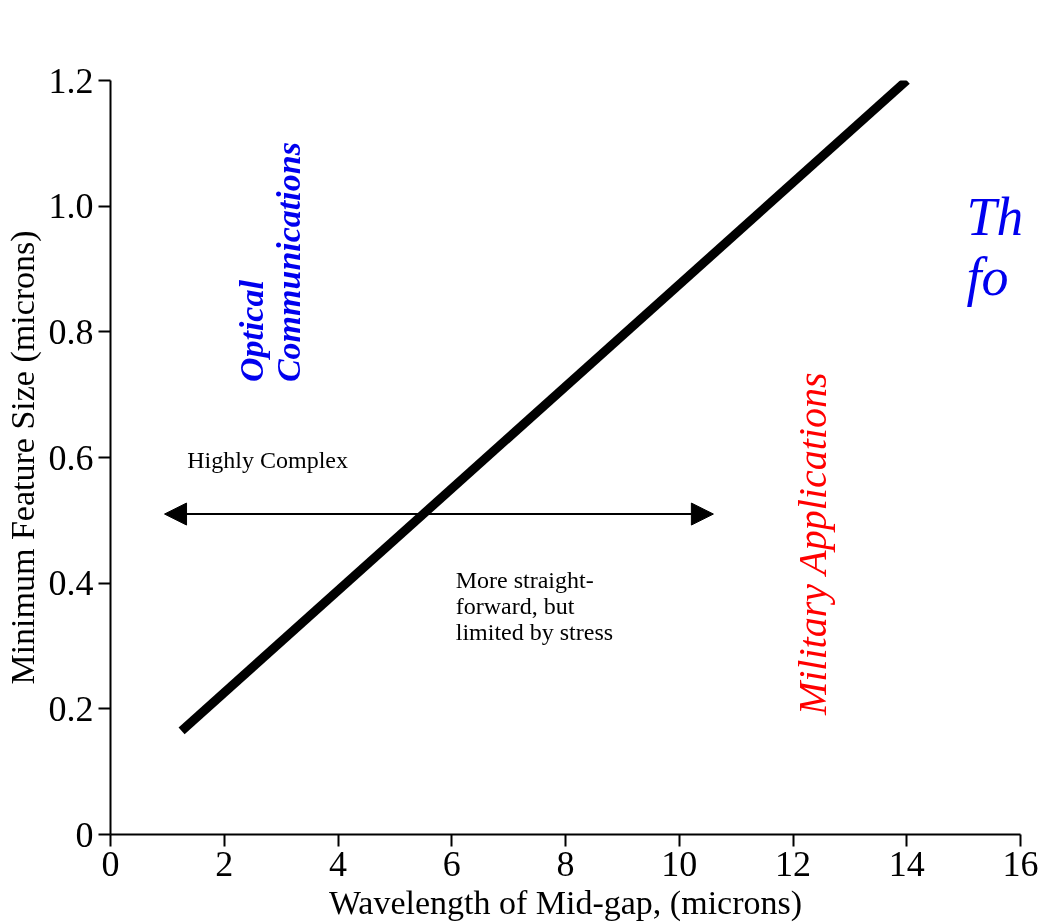 This screenshot has height=923, width=1040. What do you see at coordinates (269, 262) in the screenshot?
I see `annotation: Optical Communications` at bounding box center [269, 262].